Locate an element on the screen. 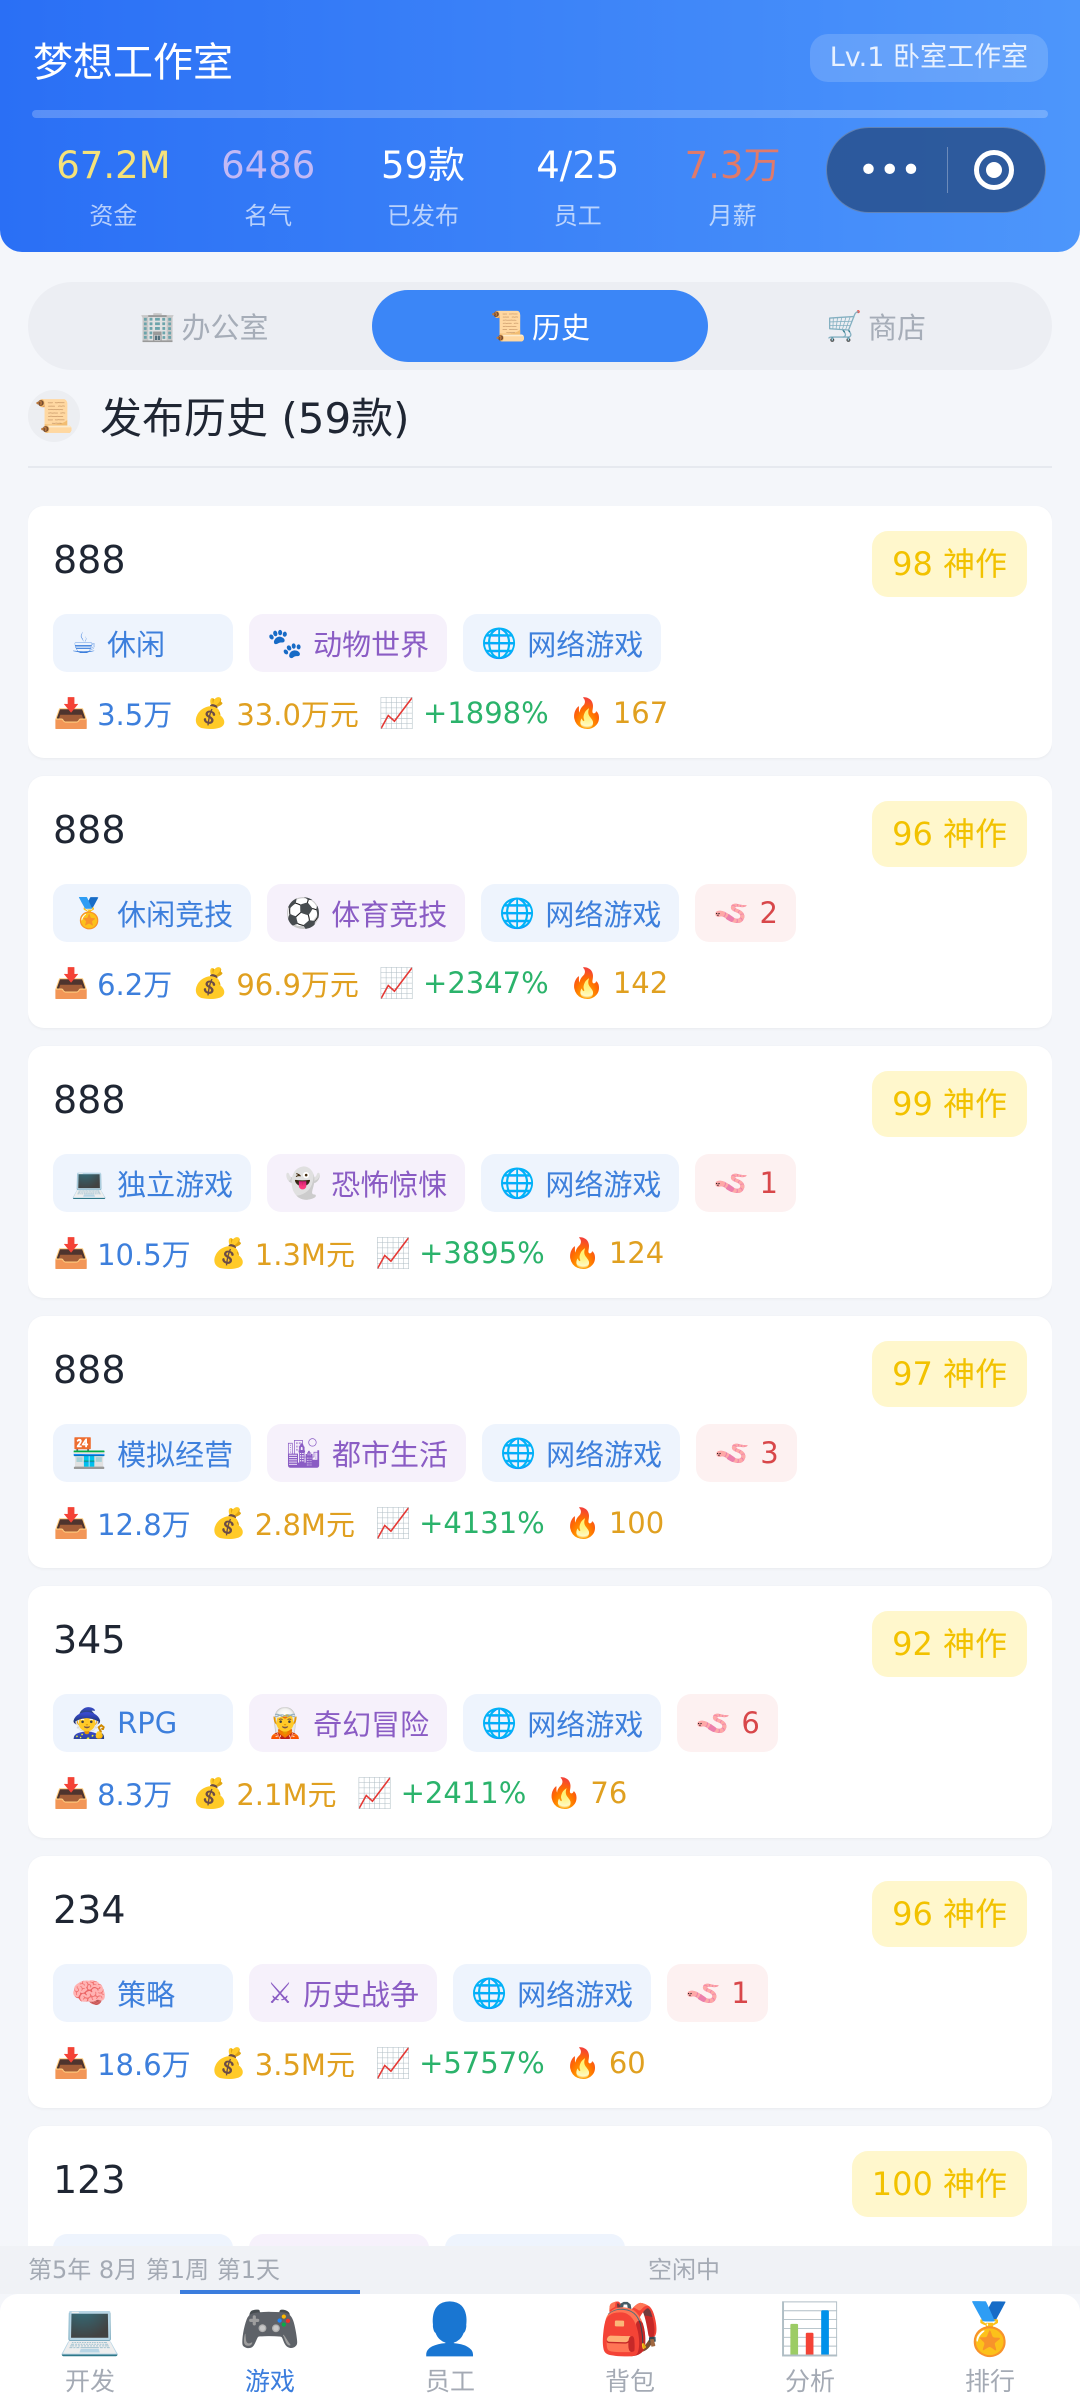  nav-item-4: 📊 分析 is located at coordinates (810, 2347).